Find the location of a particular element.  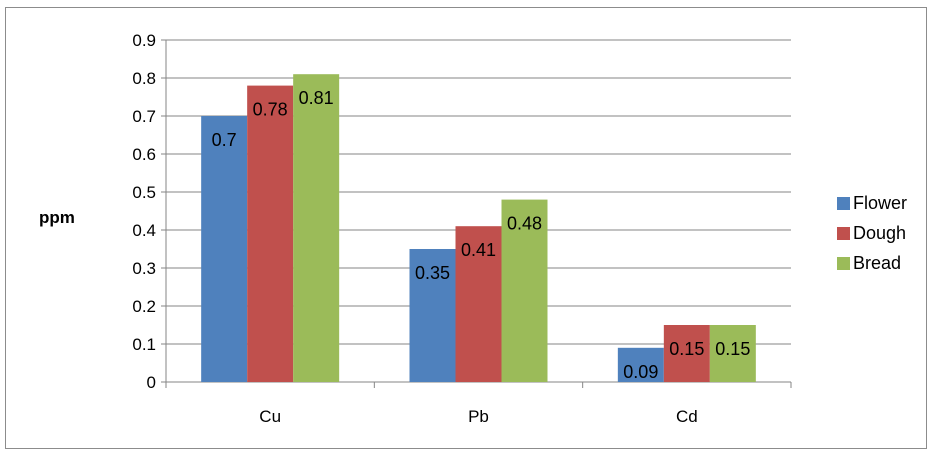

bar-flower-cd is located at coordinates (640, 364).